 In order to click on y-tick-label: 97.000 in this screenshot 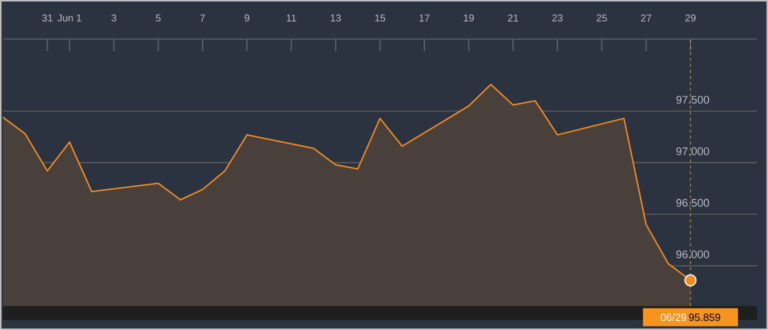, I will do `click(693, 151)`.